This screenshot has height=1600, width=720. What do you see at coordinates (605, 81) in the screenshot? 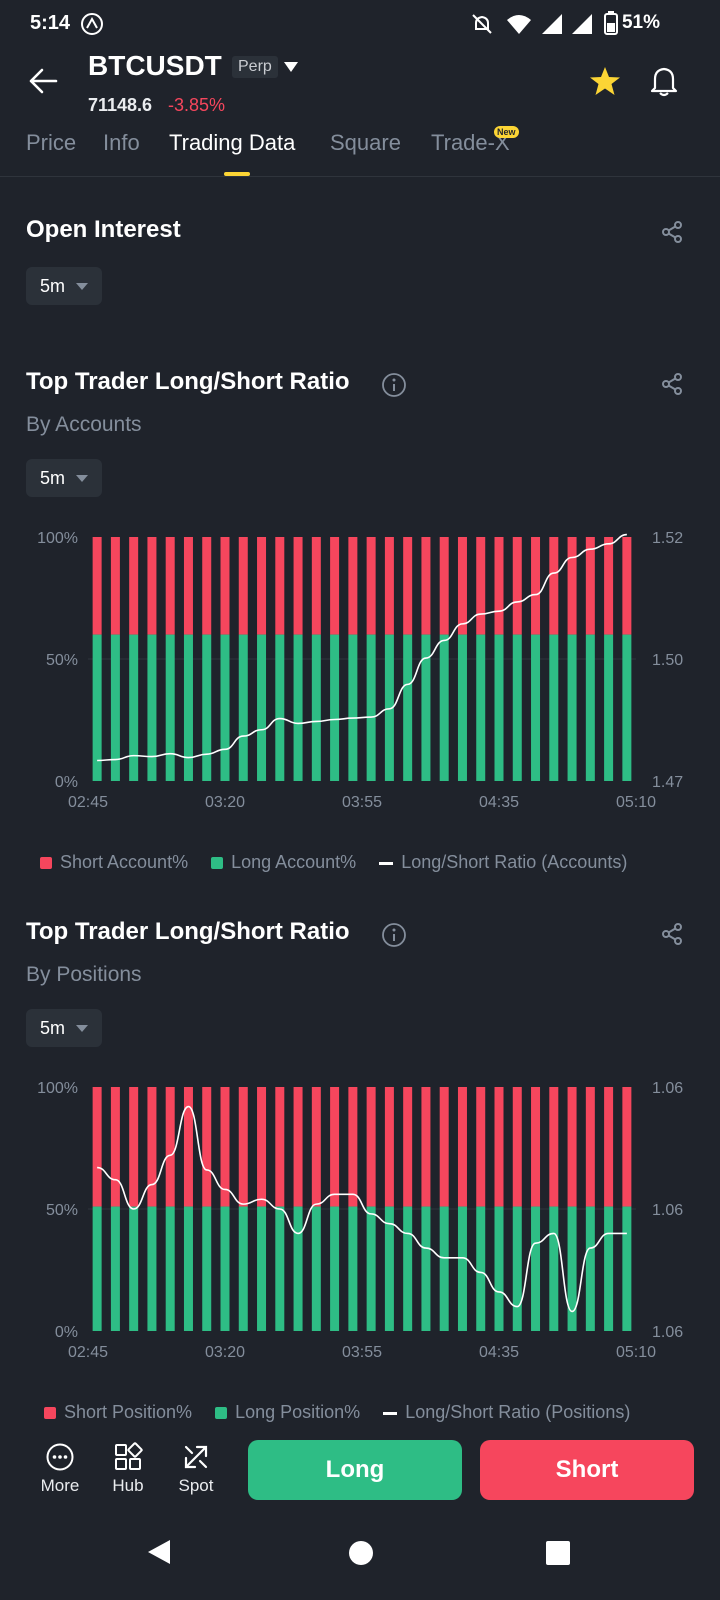
I see `favorite-star-icon` at bounding box center [605, 81].